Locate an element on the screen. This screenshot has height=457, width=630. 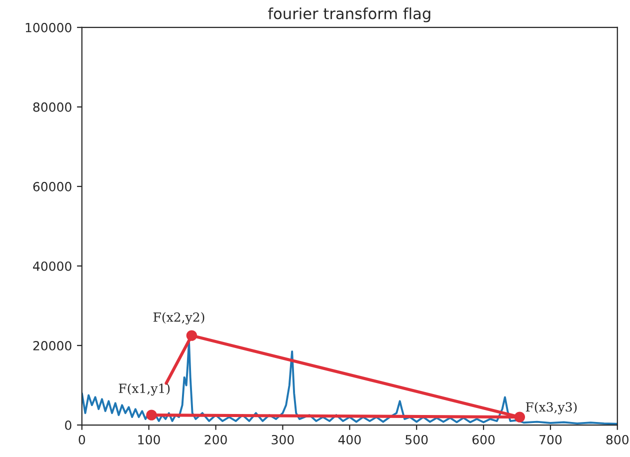
x-tick-label: 500 is located at coordinates (417, 439).